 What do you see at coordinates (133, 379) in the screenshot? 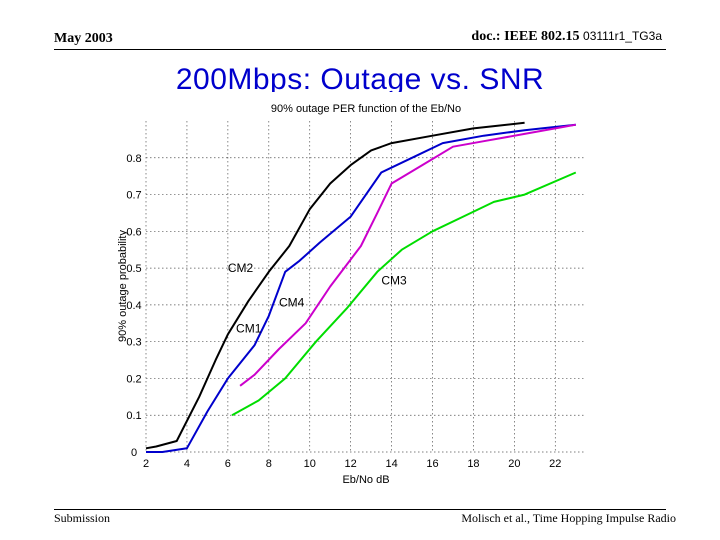
I see `y-tick-label: 0.2` at bounding box center [133, 379].